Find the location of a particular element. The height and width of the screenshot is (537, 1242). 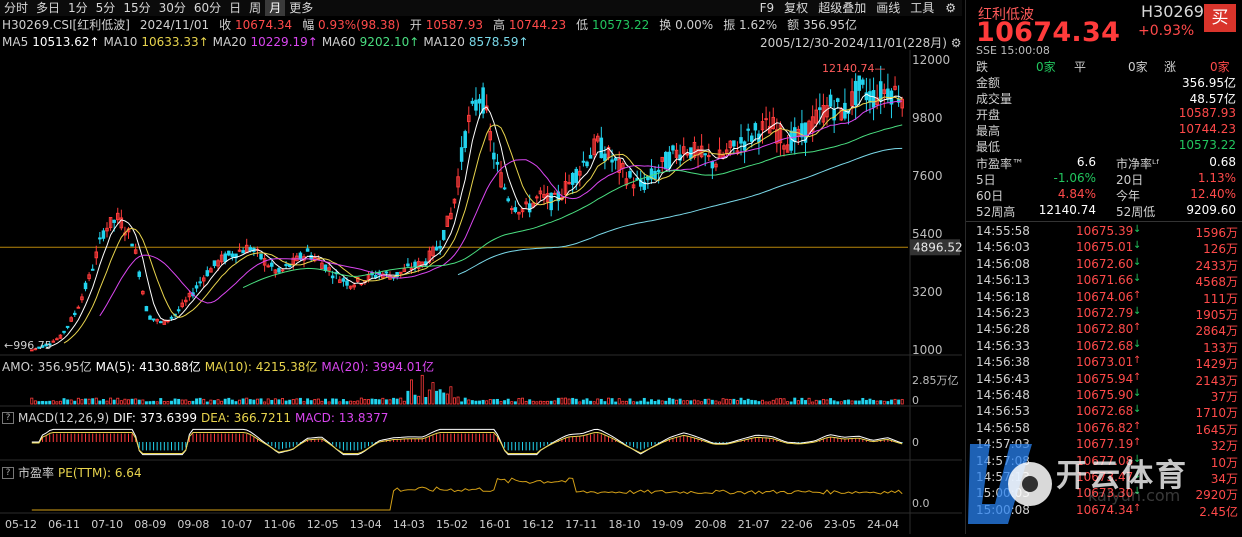

tab-period-7: 日 is located at coordinates (235, 8).